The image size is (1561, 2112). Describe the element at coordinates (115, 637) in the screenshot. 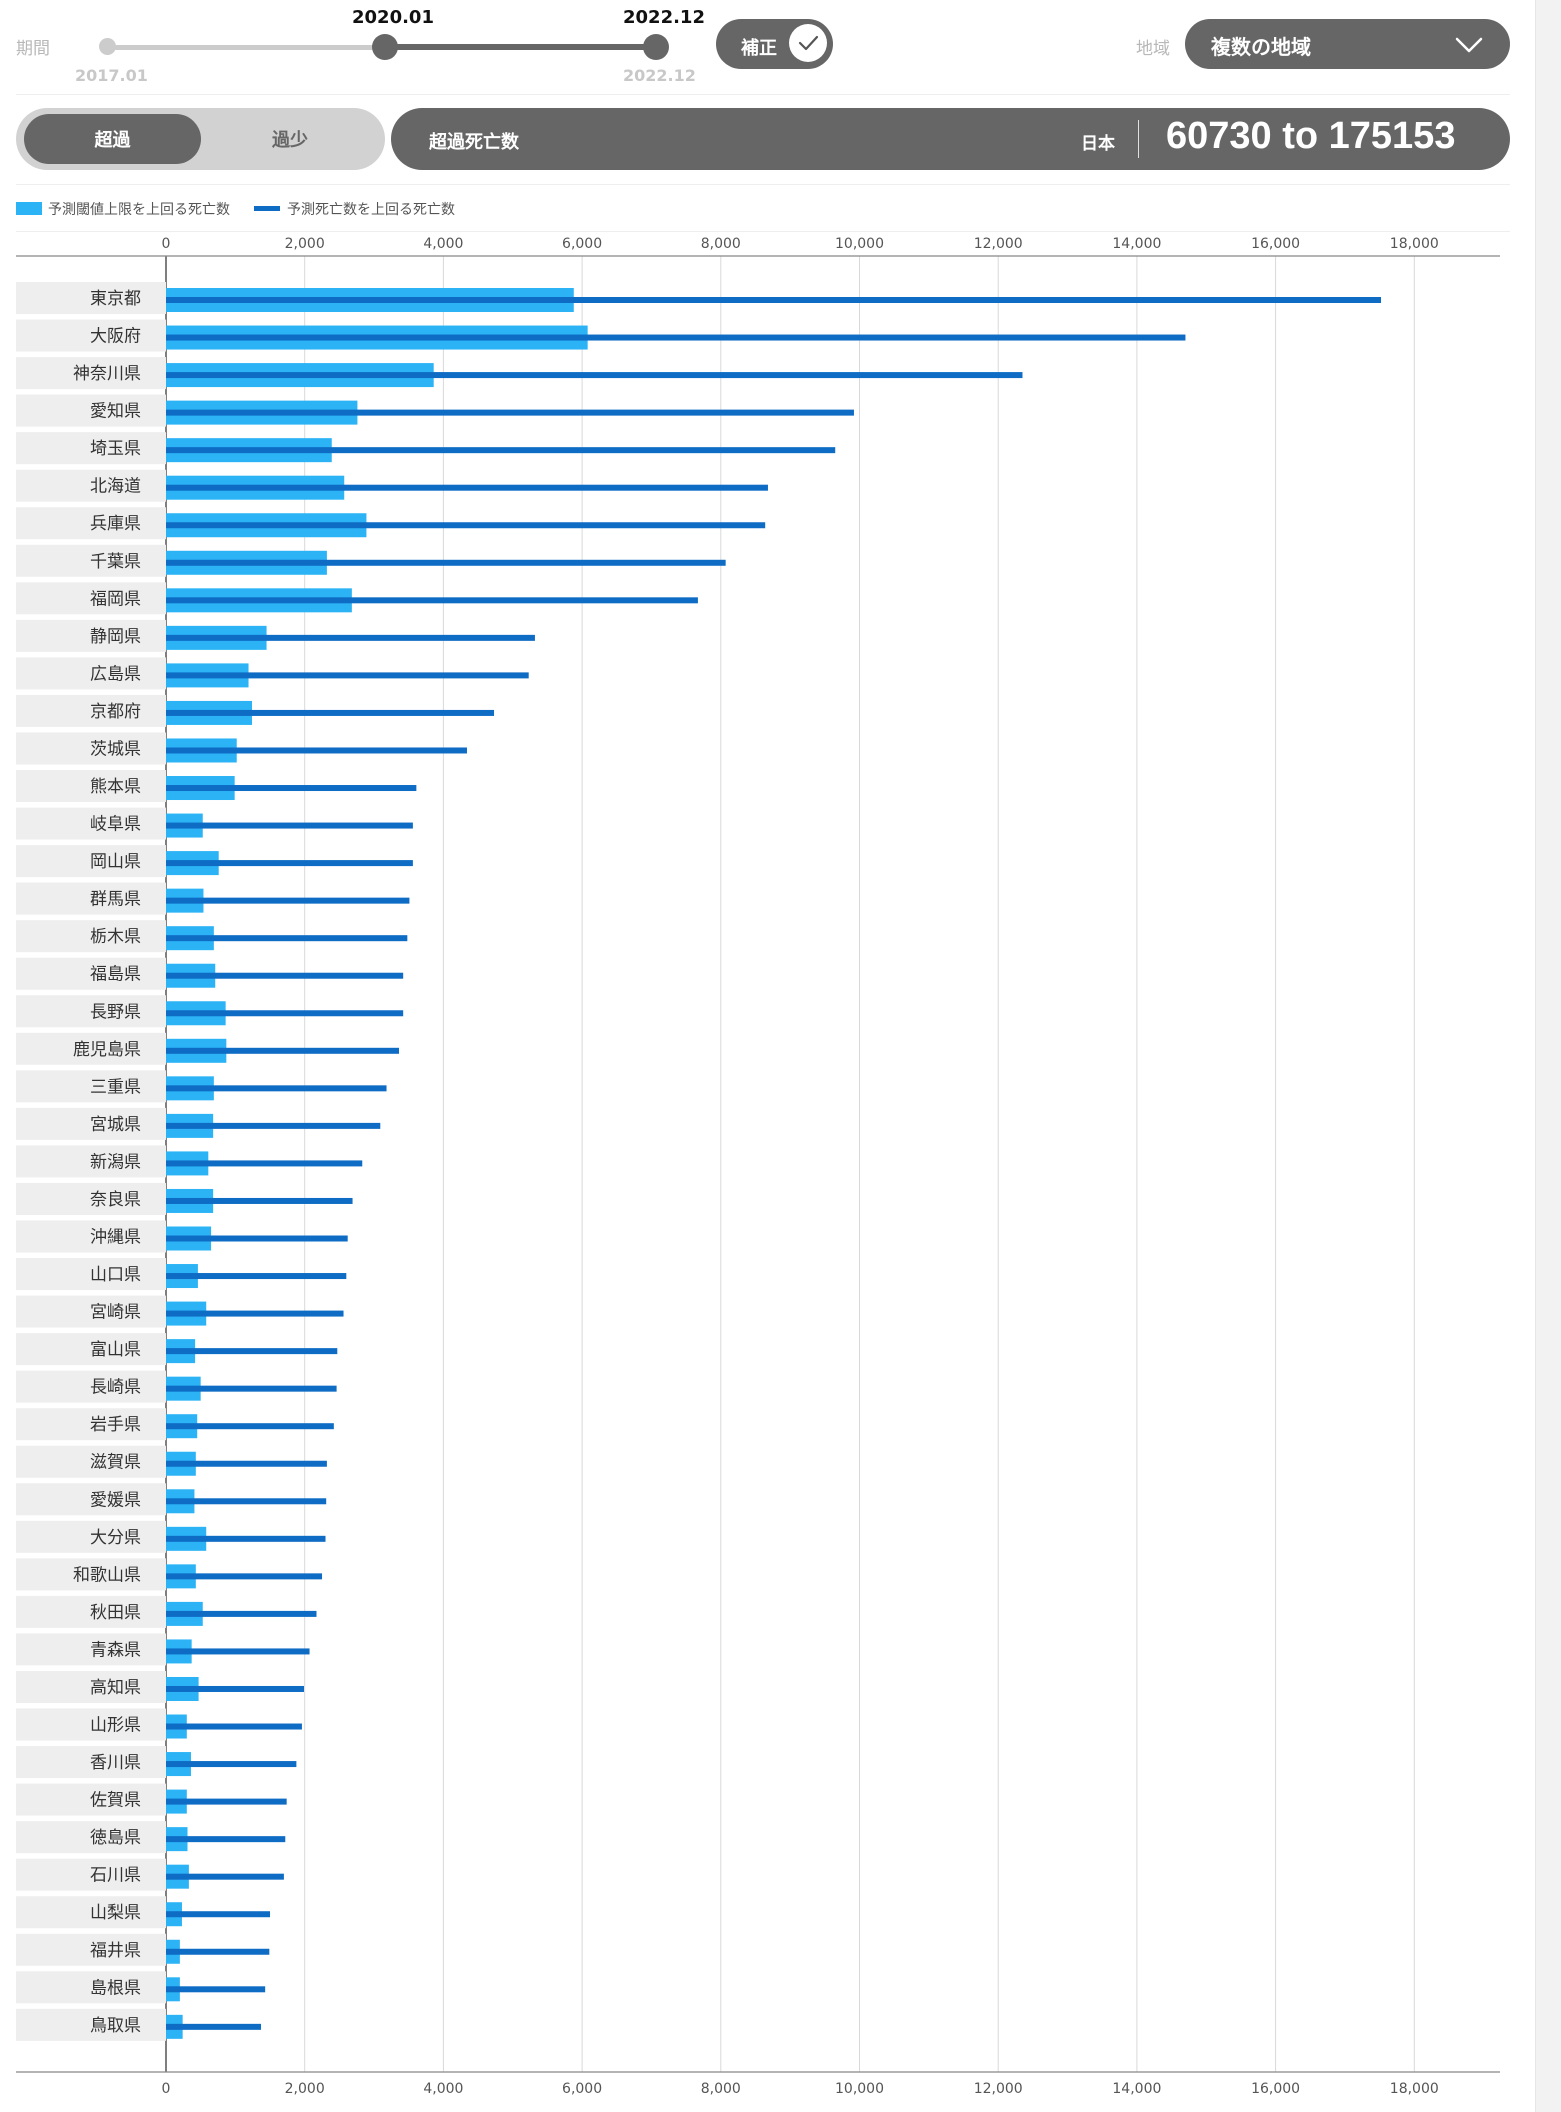

I see `category-label: 静岡県` at that location.